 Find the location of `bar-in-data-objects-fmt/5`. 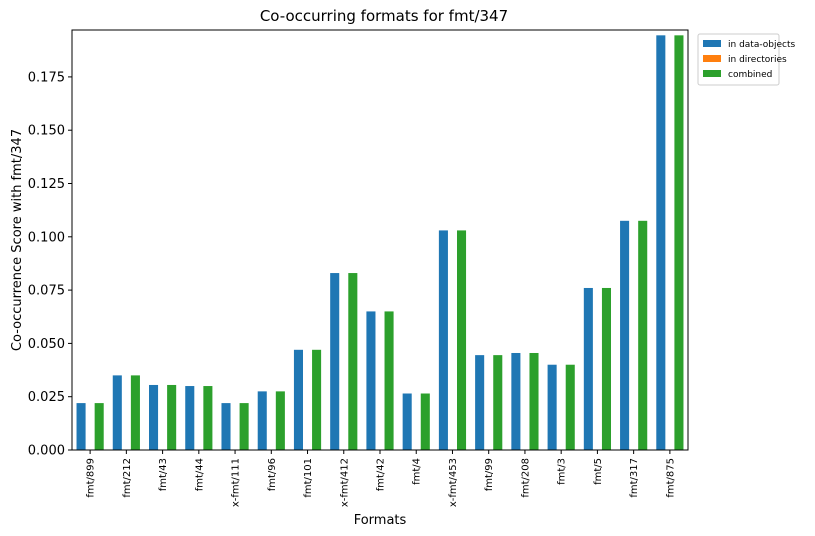

bar-in-data-objects-fmt/5 is located at coordinates (588, 368).